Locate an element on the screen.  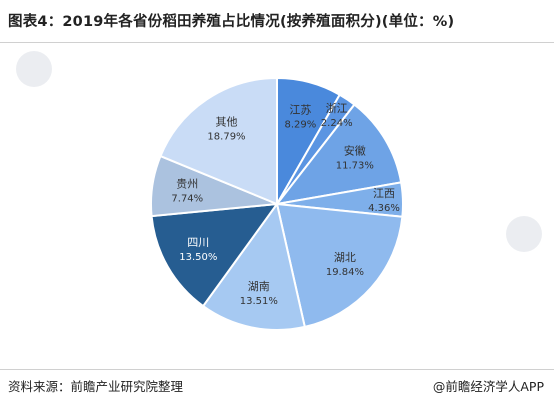
slice-value-7: 7.74% is located at coordinates (187, 199).